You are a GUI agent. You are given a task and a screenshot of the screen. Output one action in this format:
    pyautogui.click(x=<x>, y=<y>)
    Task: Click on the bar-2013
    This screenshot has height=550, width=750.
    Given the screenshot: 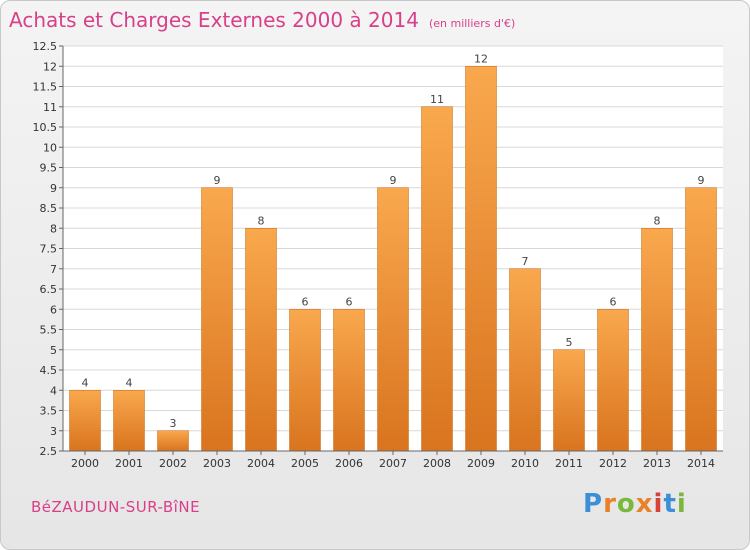 What is the action you would take?
    pyautogui.click(x=657, y=340)
    